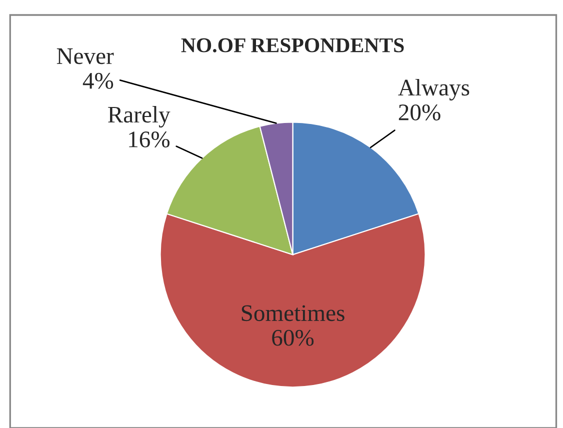  Describe the element at coordinates (419, 112) in the screenshot. I see `data-label: 20%` at that location.